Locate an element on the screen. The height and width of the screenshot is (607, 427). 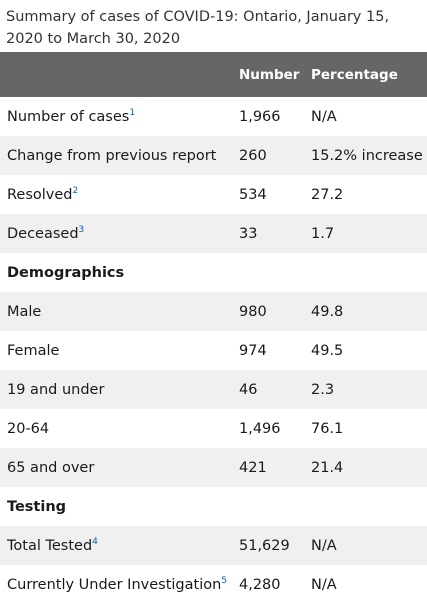
row-label-cell: Number of cases1 is located at coordinates (116, 116).